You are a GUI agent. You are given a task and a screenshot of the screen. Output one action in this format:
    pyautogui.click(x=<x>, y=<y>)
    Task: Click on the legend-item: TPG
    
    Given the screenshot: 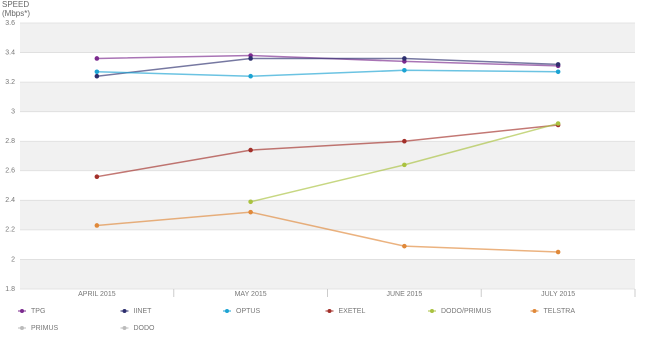 What is the action you would take?
    pyautogui.click(x=31, y=311)
    